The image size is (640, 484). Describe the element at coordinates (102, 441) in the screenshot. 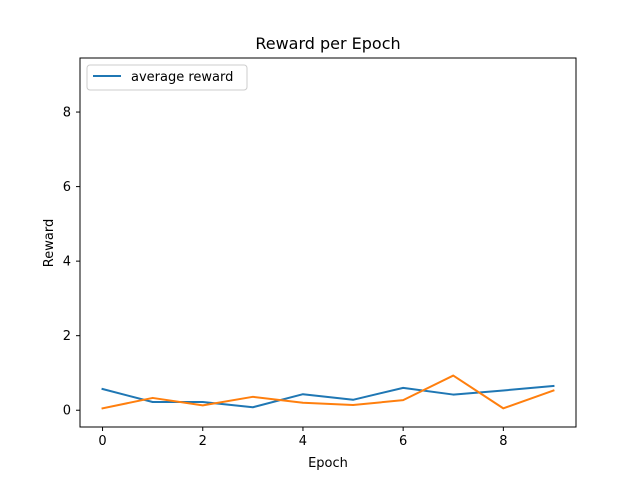

I see `x-tick-label-0: 0` at that location.